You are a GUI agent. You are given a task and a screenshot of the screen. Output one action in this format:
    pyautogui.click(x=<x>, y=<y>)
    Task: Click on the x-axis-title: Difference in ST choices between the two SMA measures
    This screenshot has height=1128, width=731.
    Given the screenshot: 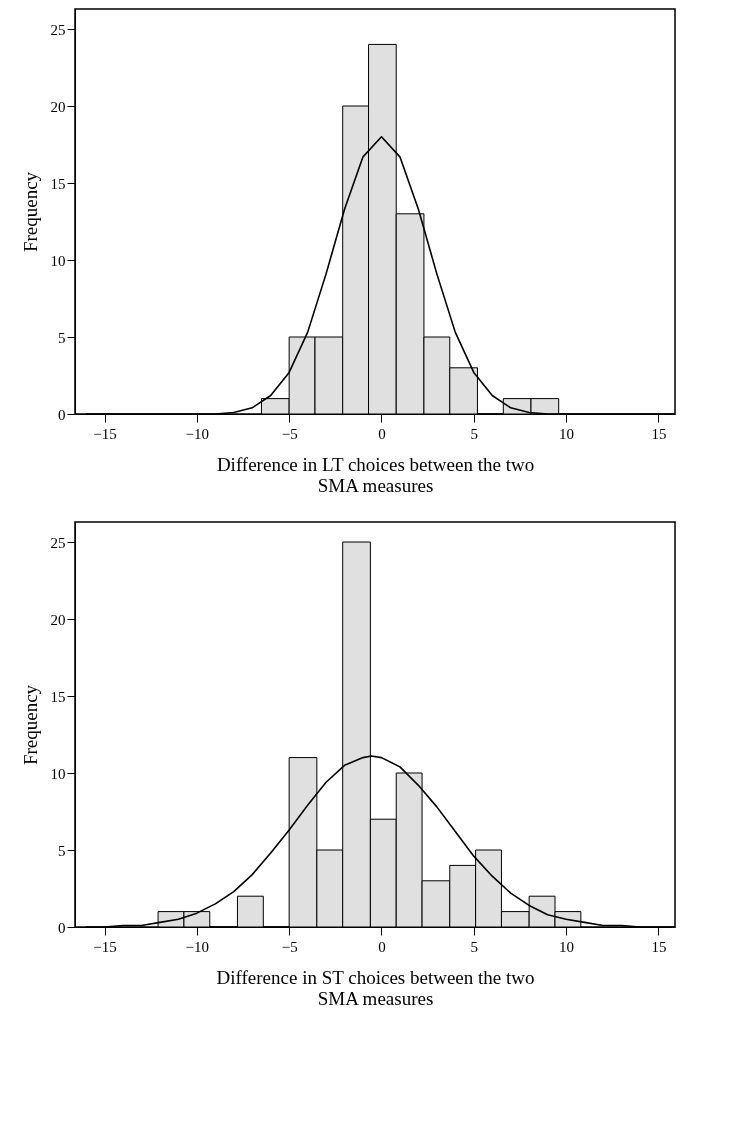 What is the action you would take?
    pyautogui.click(x=375, y=987)
    